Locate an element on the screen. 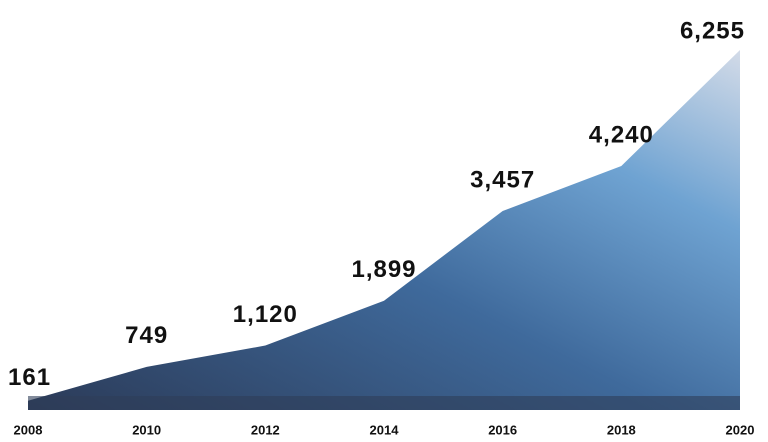  x-tick-label: 2012 is located at coordinates (265, 429).